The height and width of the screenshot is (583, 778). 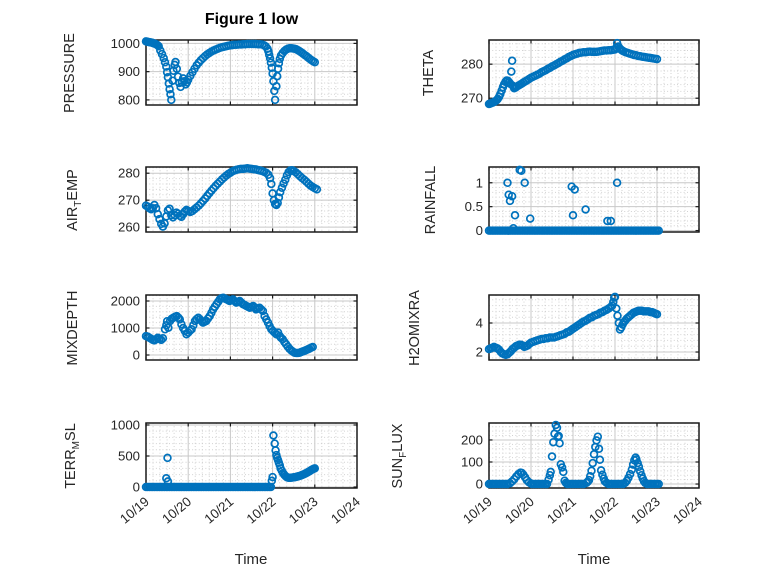 I want to click on data-series-rainfall, so click(x=573, y=200).